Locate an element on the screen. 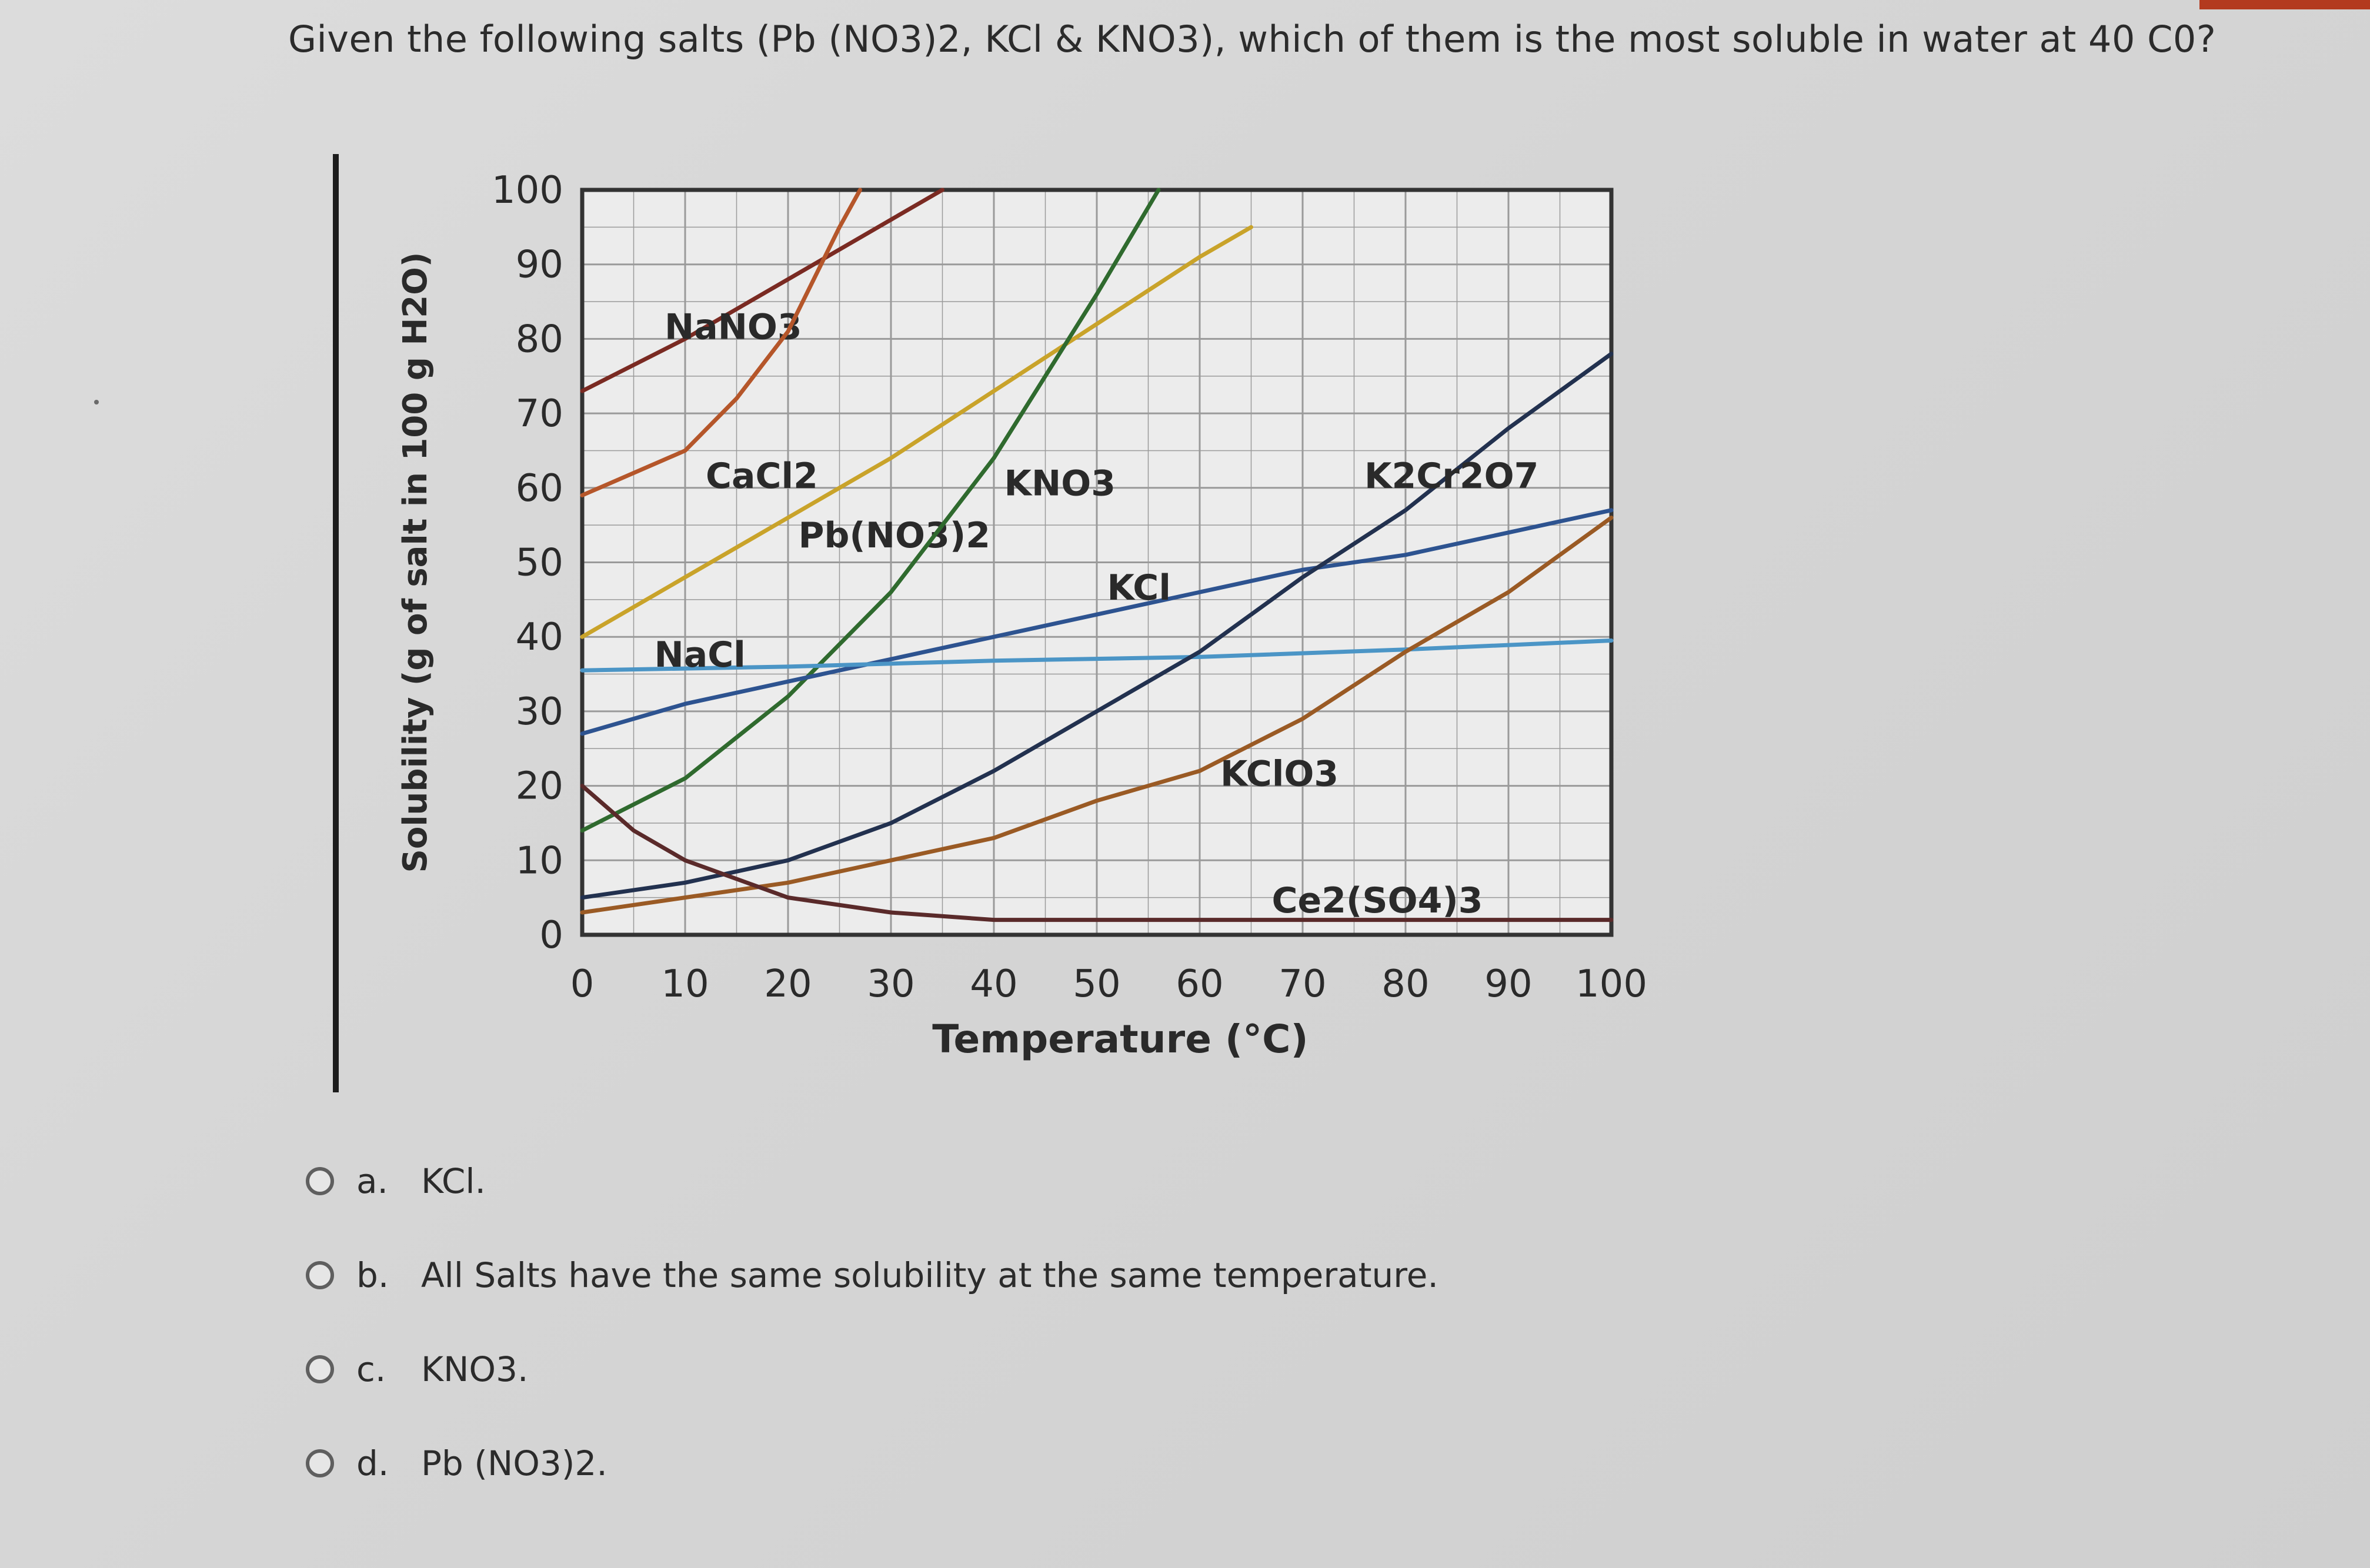  x-tick-label: 80 is located at coordinates (1405, 984).